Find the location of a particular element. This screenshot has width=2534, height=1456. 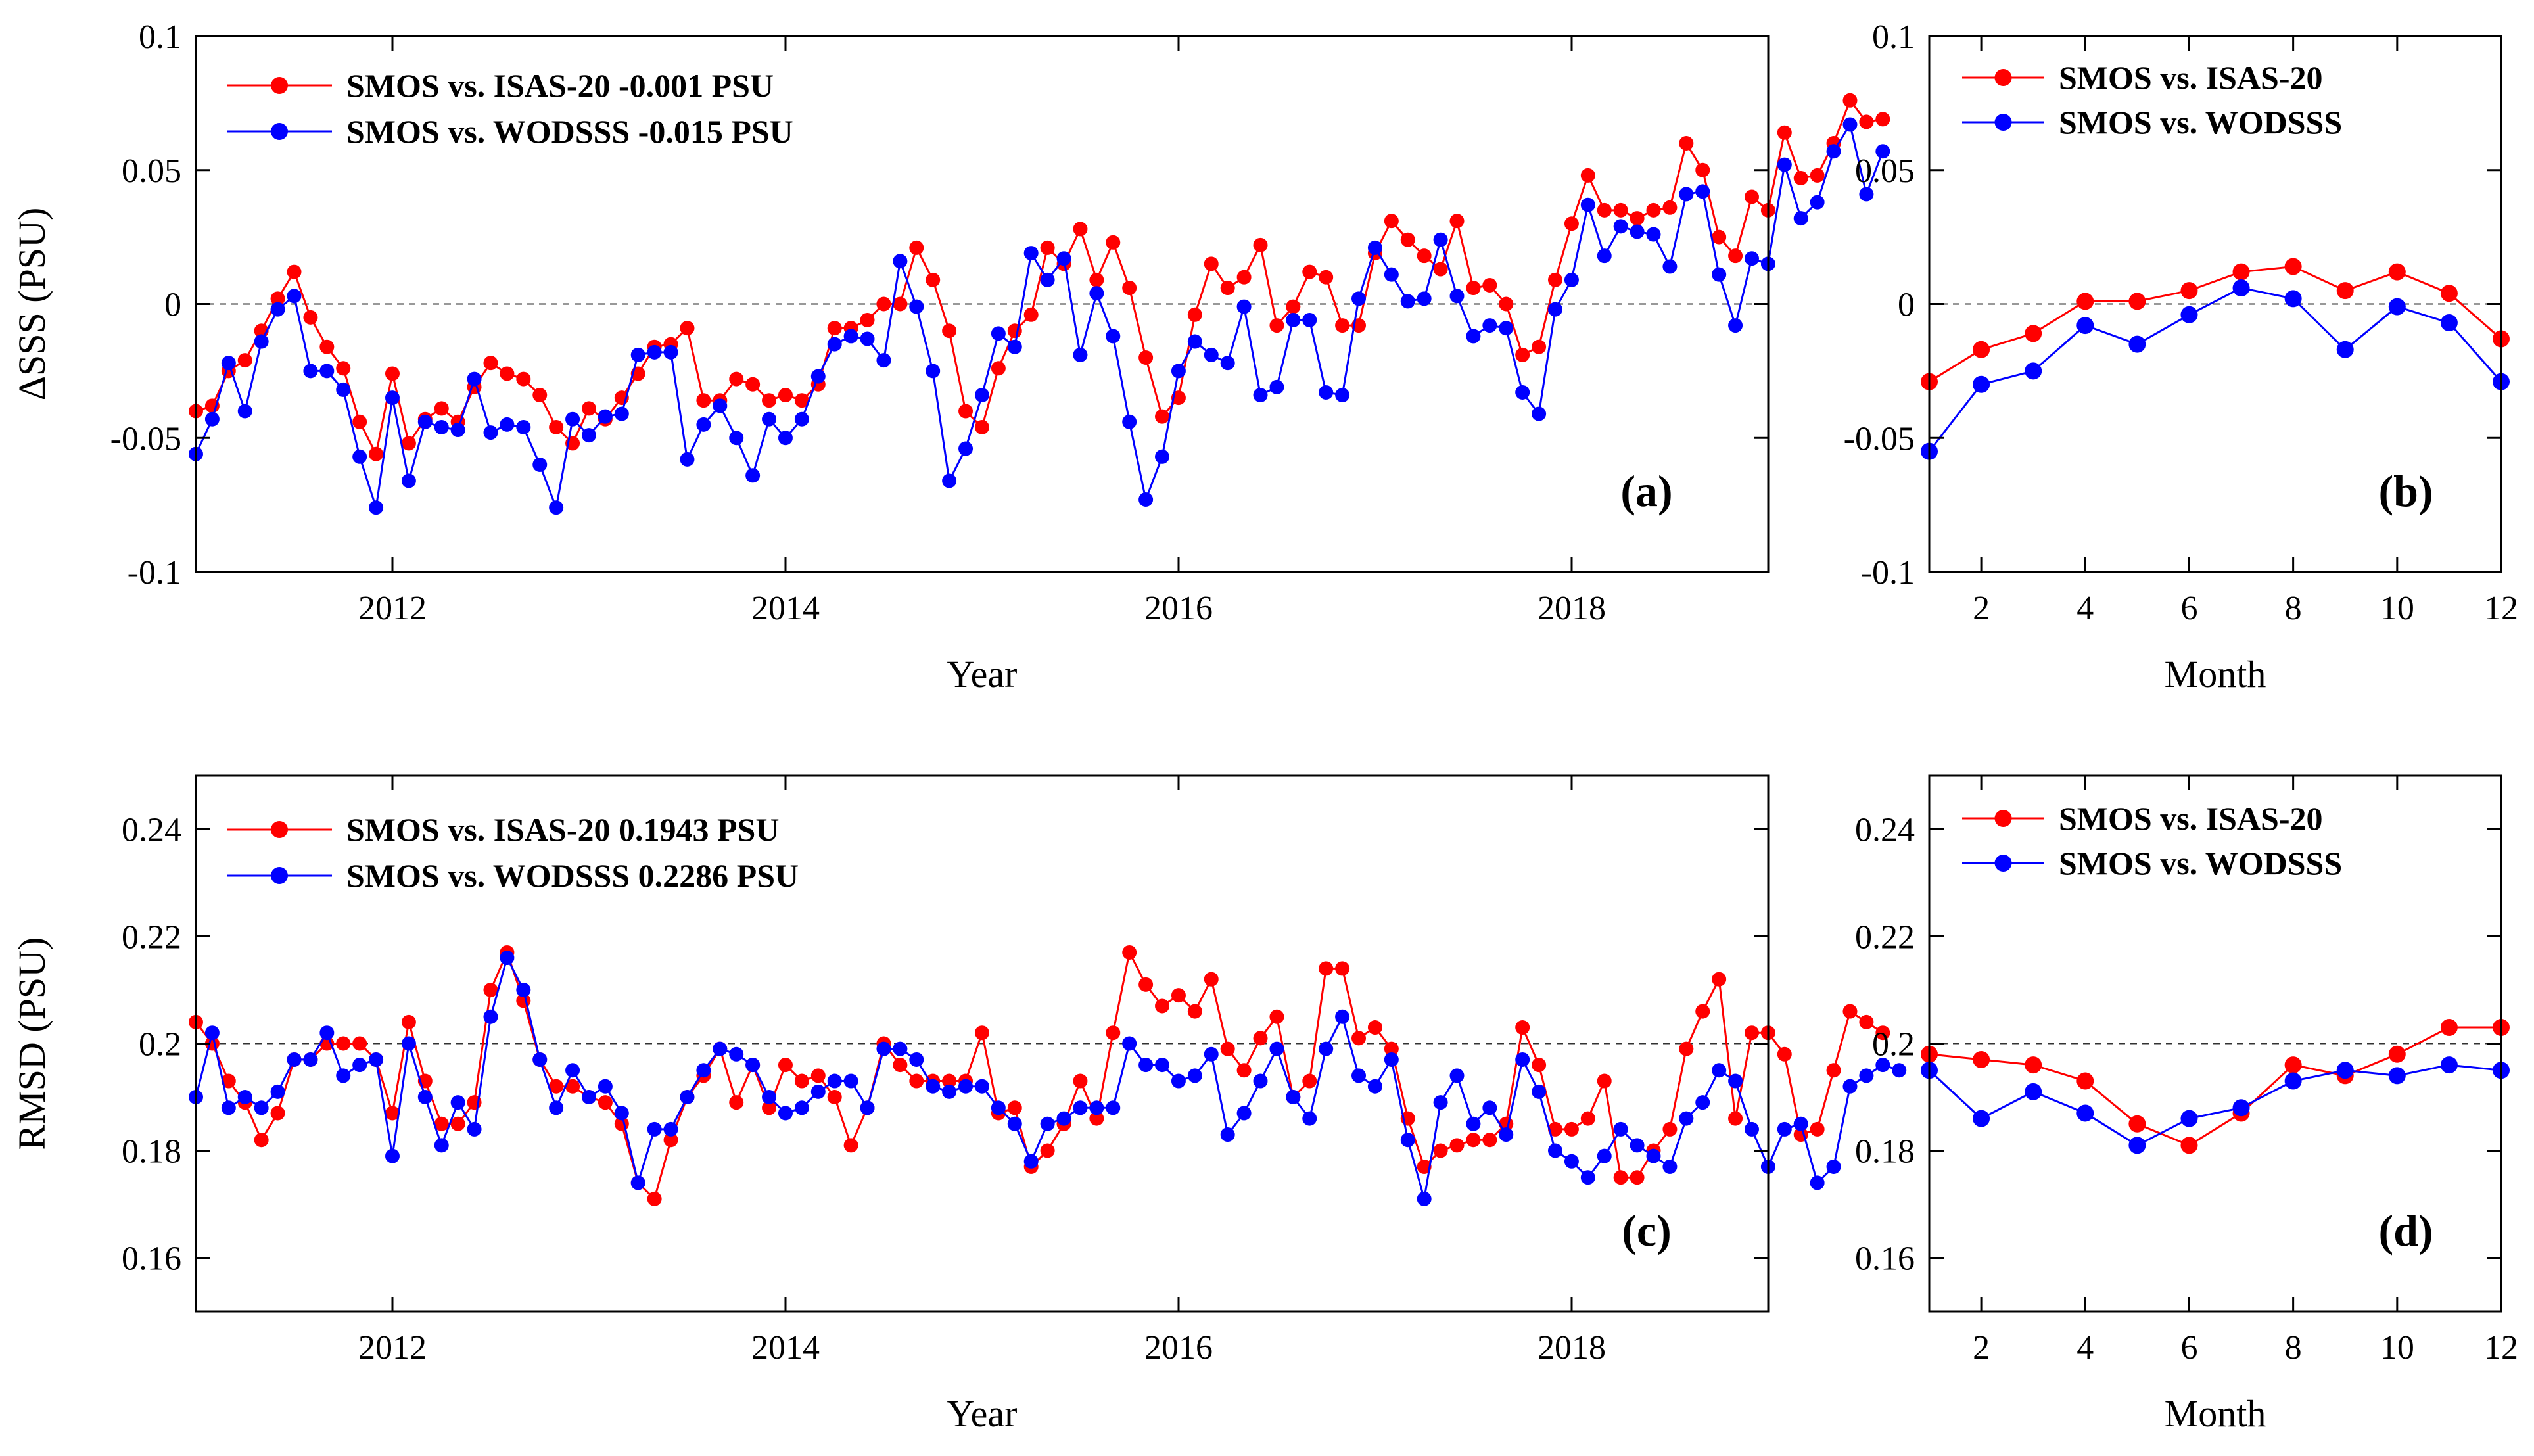

x-tick-label: 2012 is located at coordinates (393, 608).